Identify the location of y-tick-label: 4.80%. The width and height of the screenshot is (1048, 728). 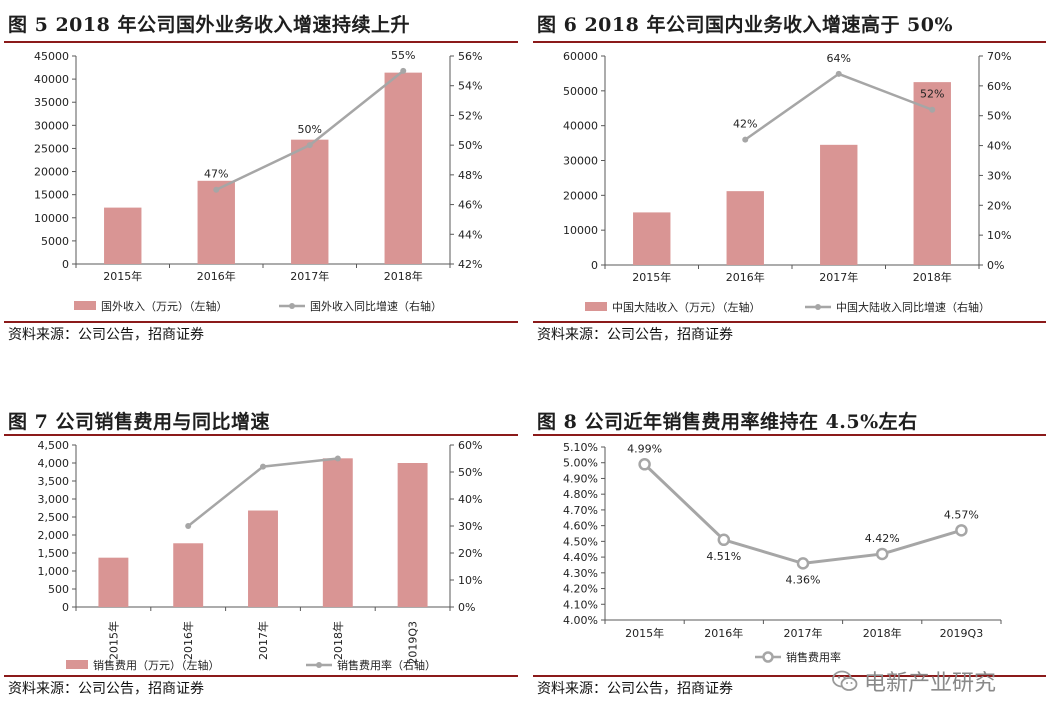
(580, 494).